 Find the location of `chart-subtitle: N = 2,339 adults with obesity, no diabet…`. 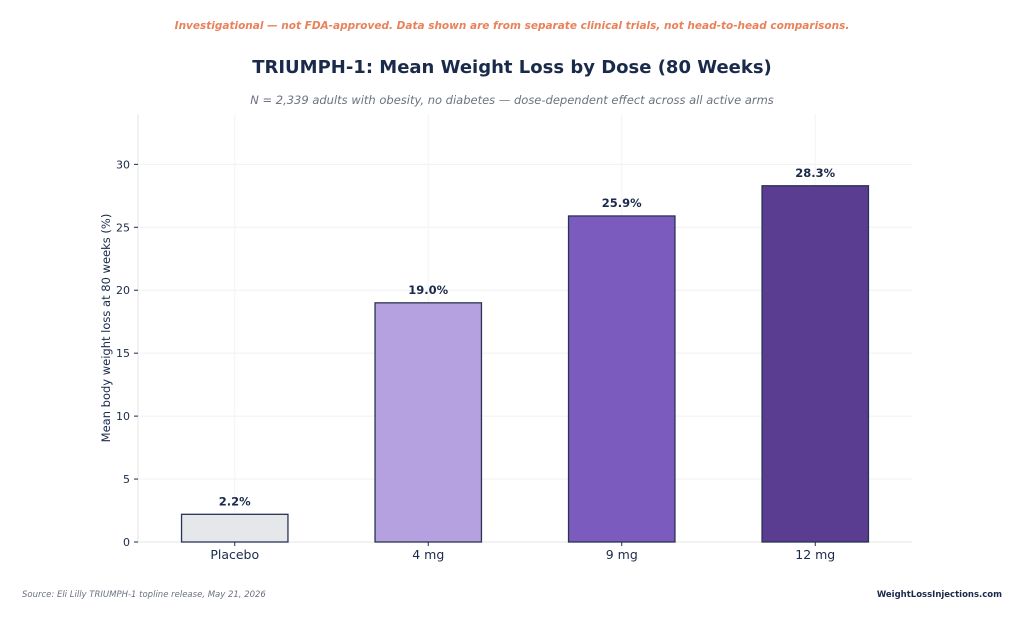

chart-subtitle: N = 2,339 adults with obesity, no diabet… is located at coordinates (512, 100).